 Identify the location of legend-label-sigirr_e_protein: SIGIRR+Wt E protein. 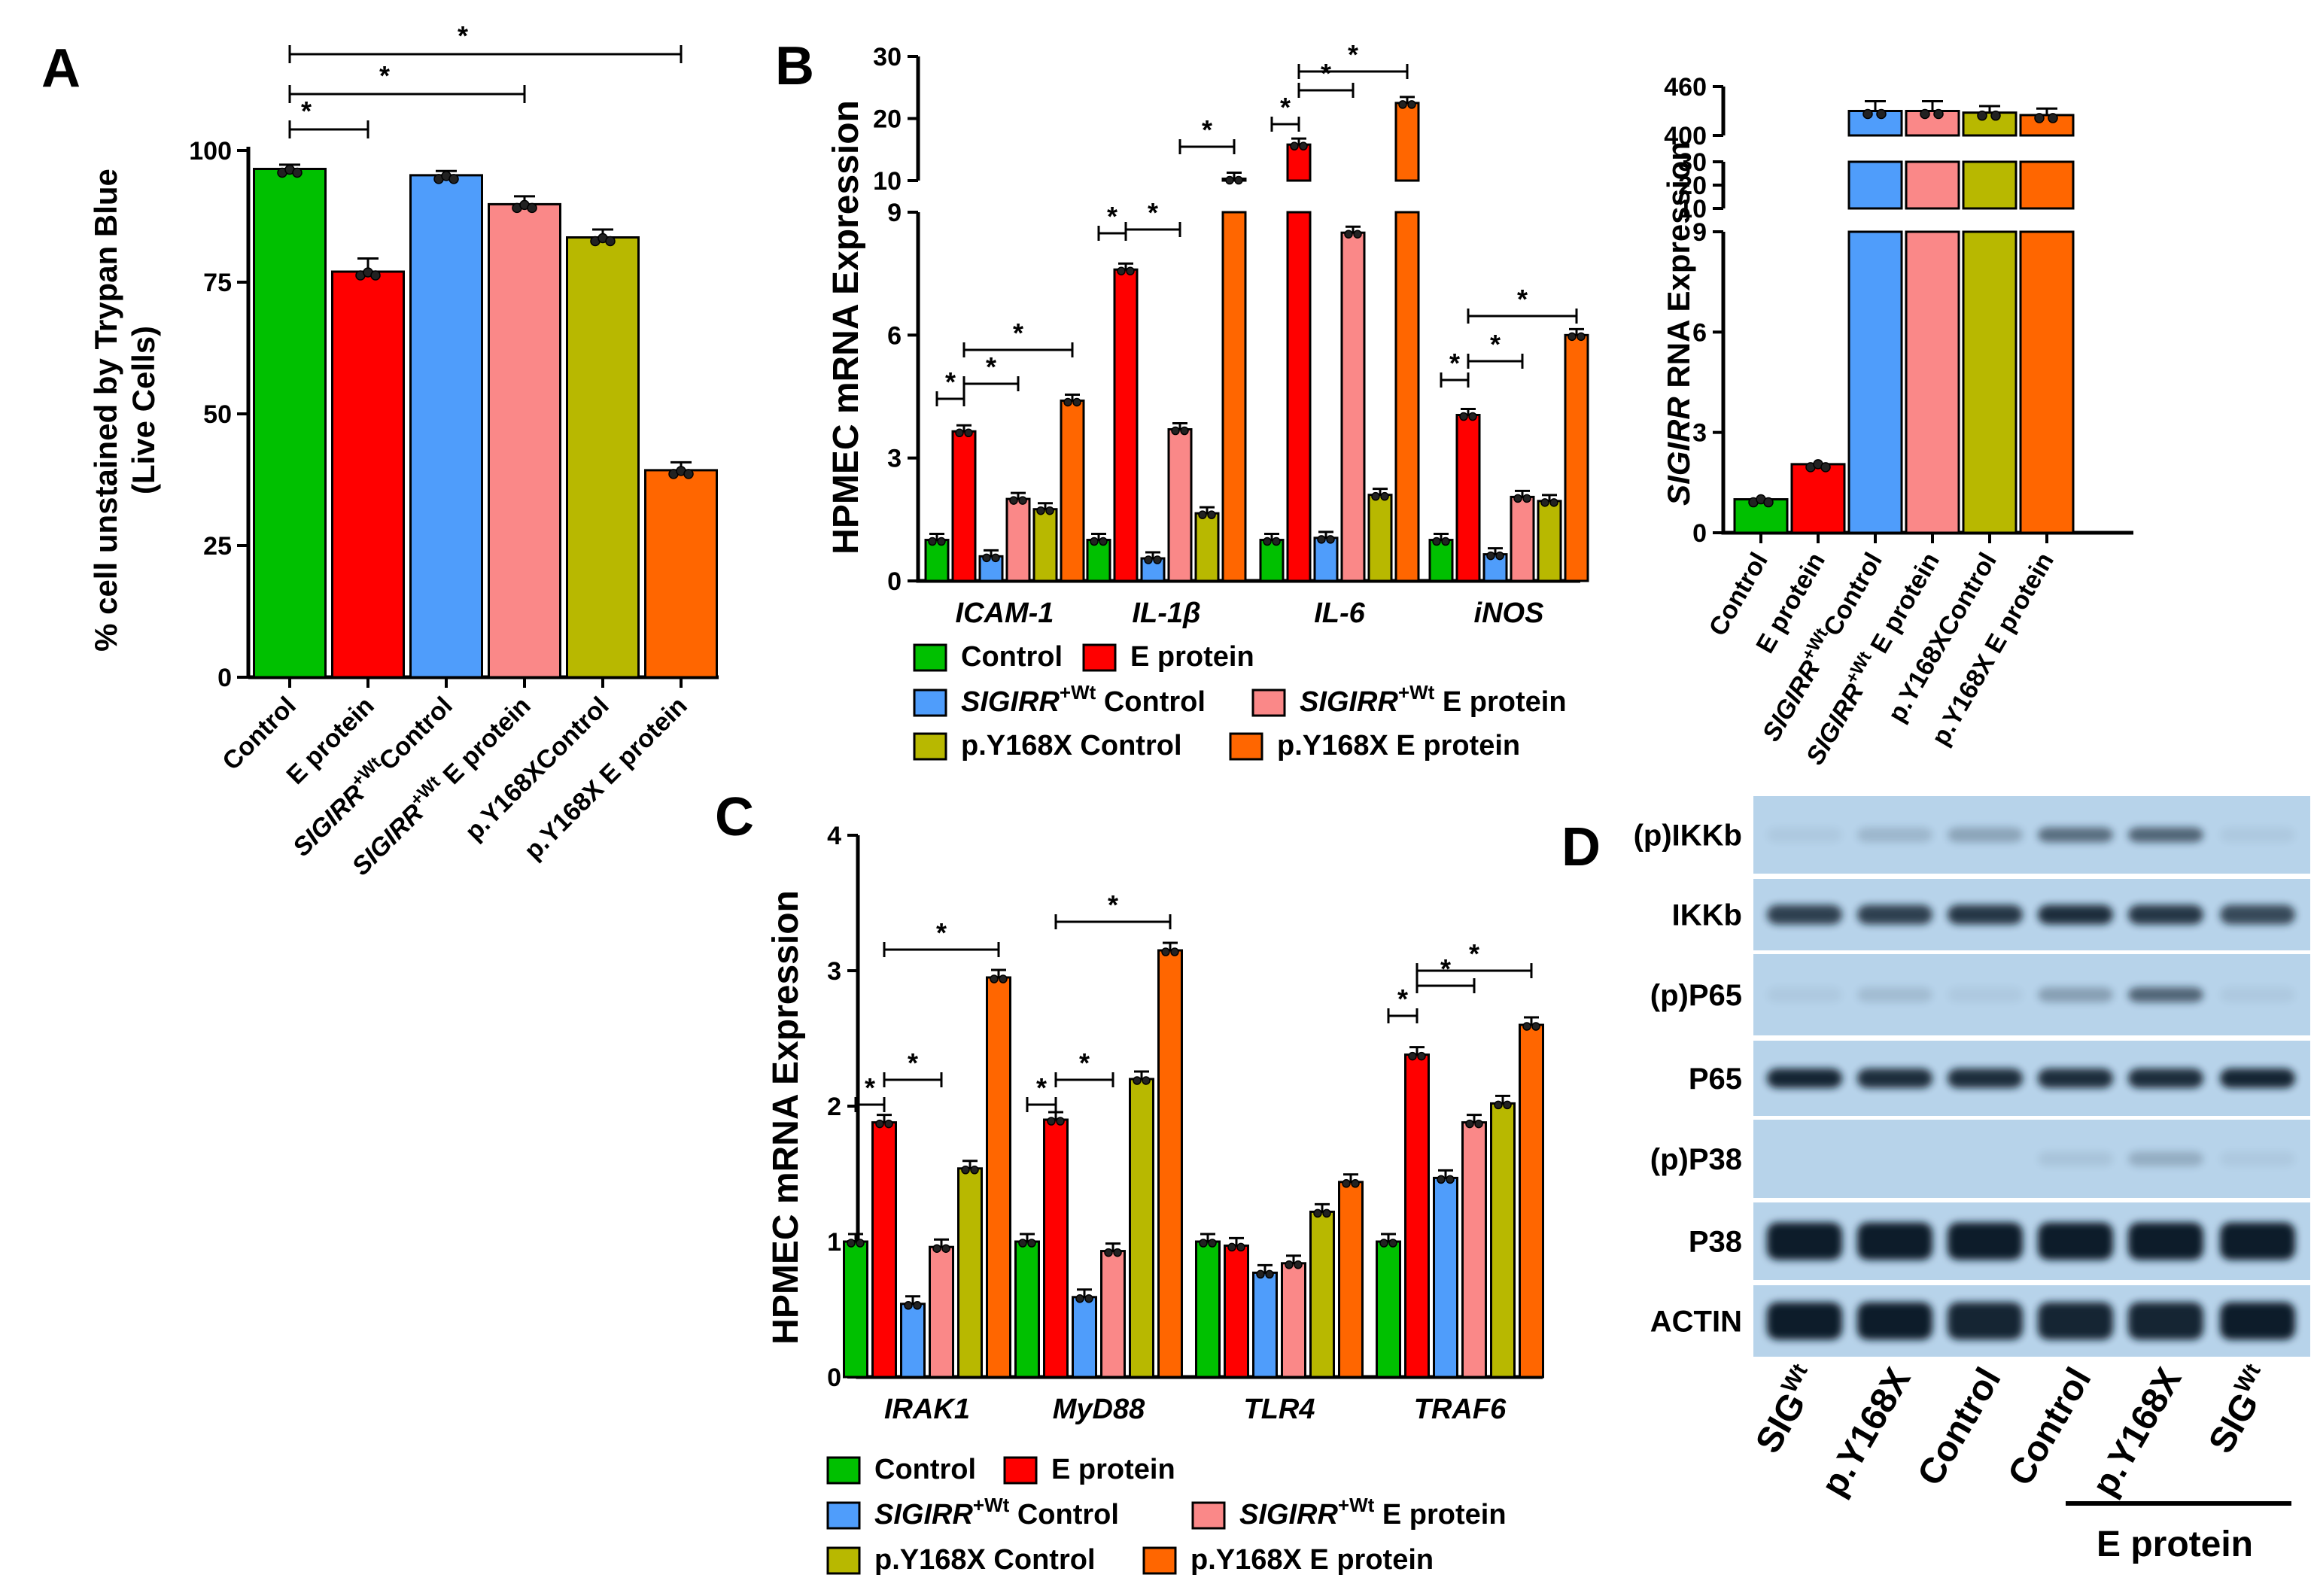
(1373, 1512).